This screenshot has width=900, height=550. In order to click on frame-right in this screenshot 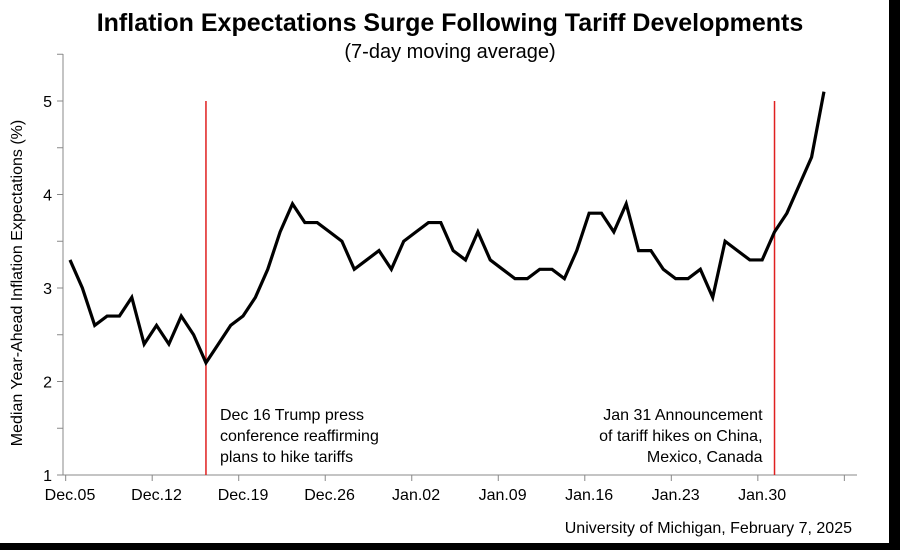, I will do `click(894, 275)`.